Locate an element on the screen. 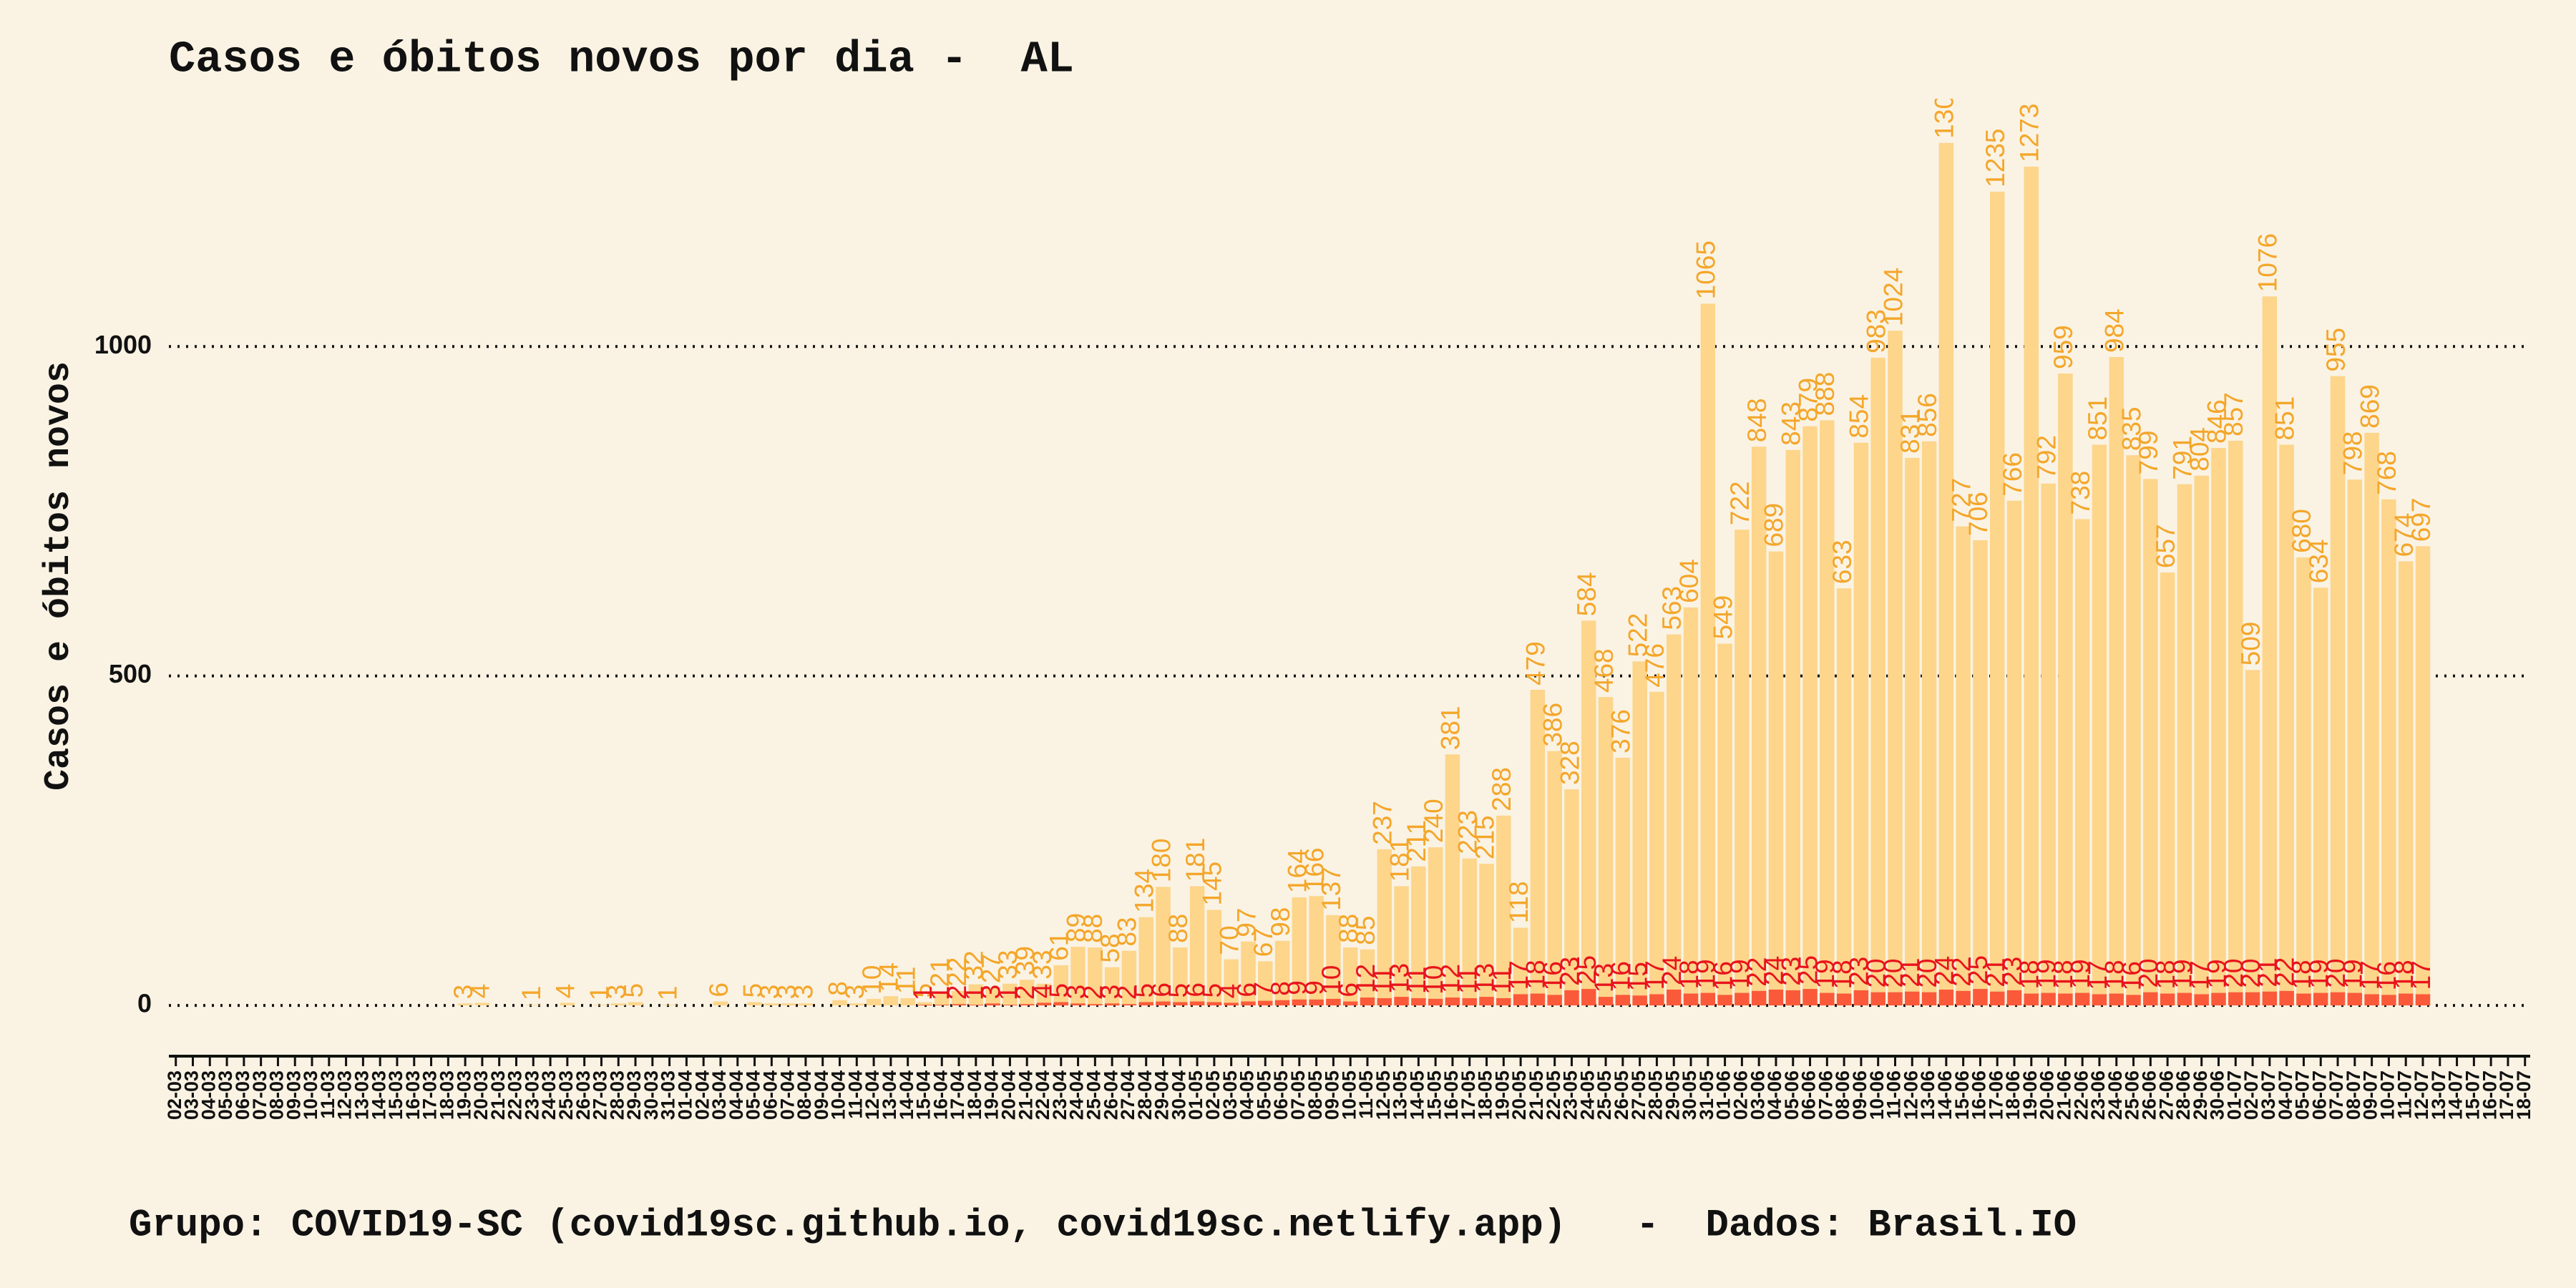  value-label: 88 is located at coordinates (1348, 928).